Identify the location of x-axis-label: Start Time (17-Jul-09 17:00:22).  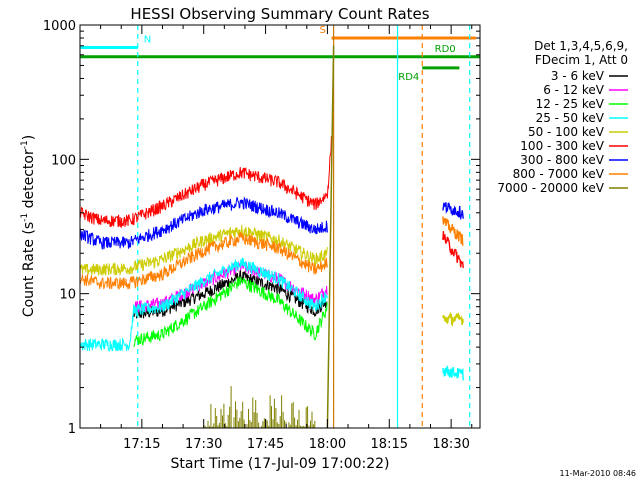
(279, 464).